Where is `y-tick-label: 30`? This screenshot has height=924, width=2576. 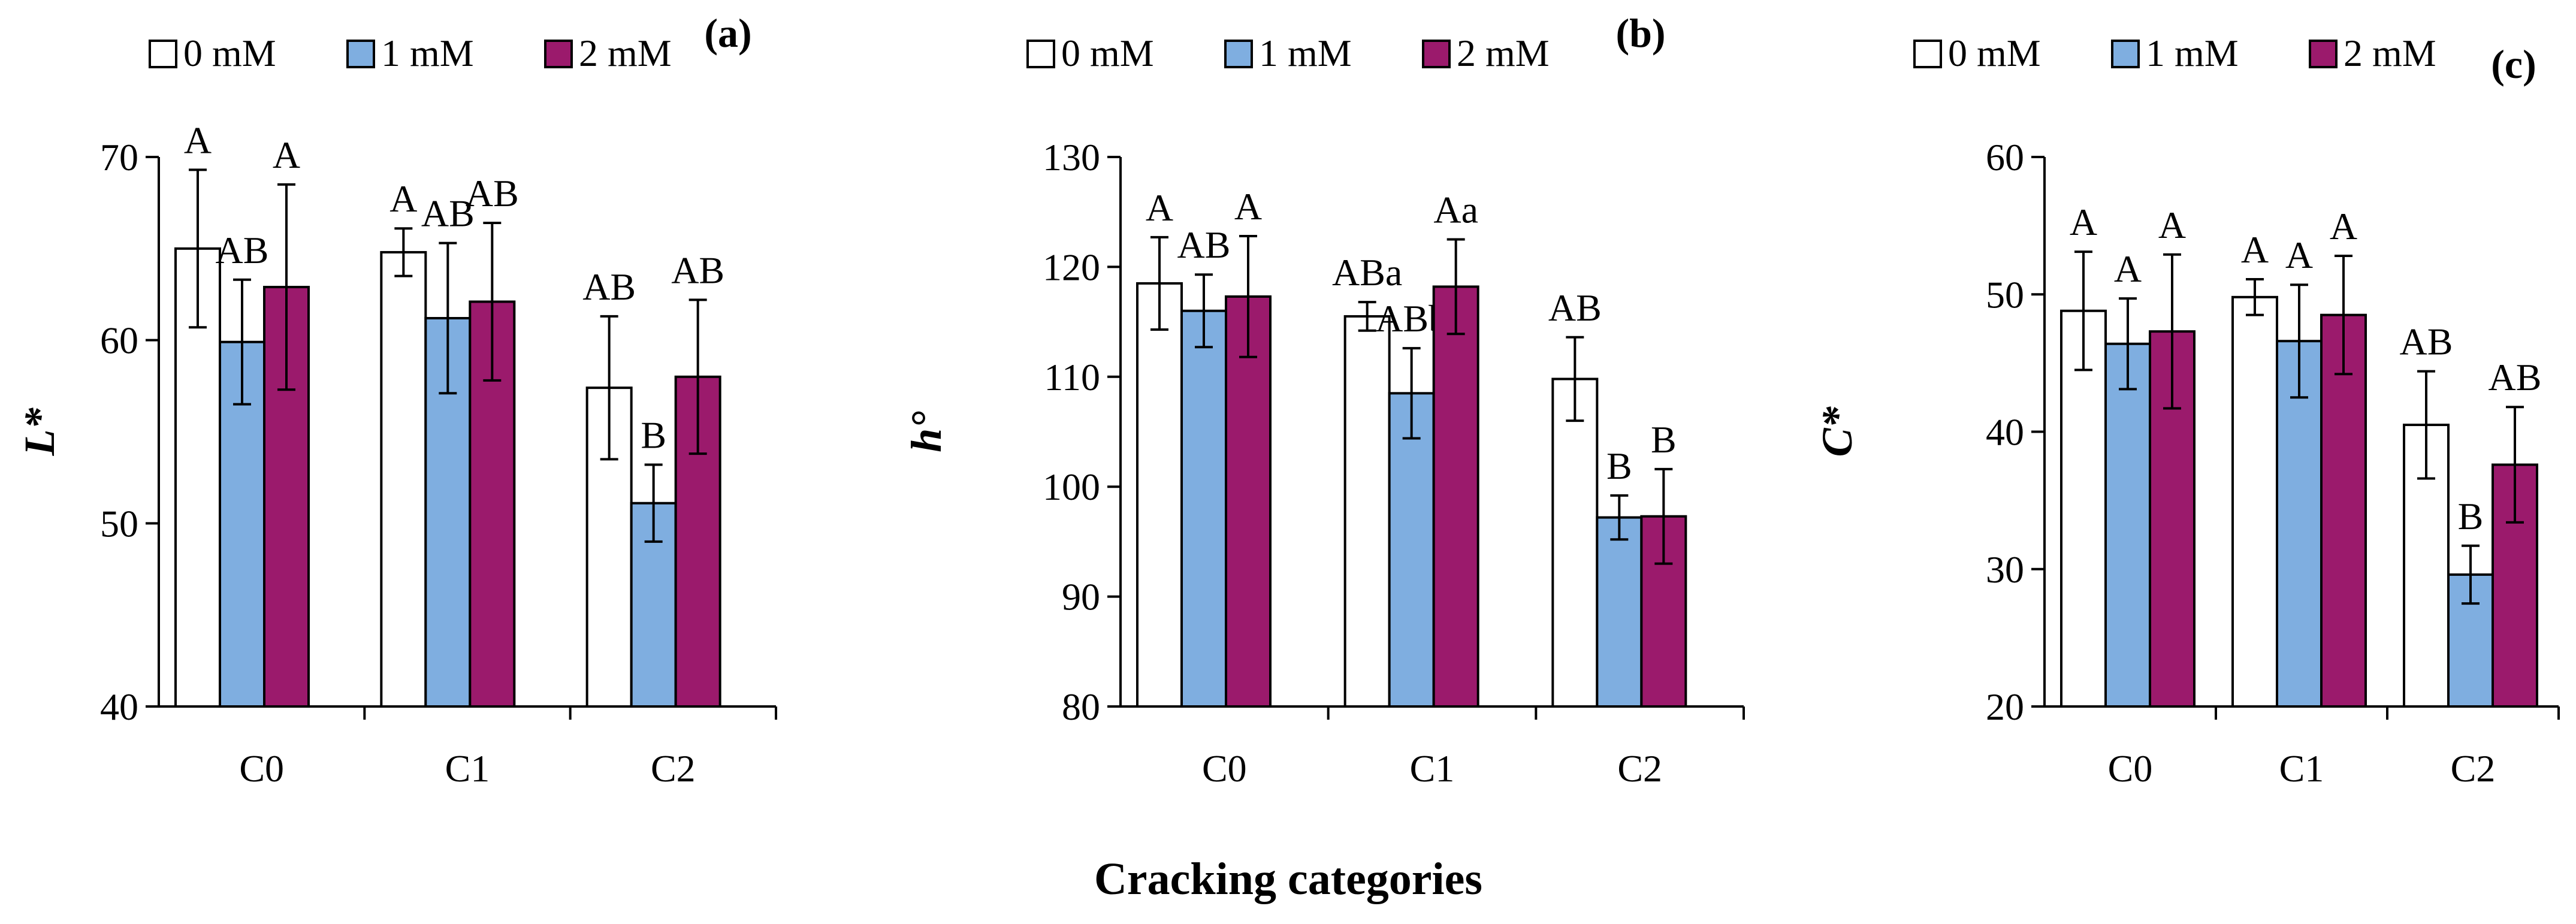
y-tick-label: 30 is located at coordinates (2005, 569).